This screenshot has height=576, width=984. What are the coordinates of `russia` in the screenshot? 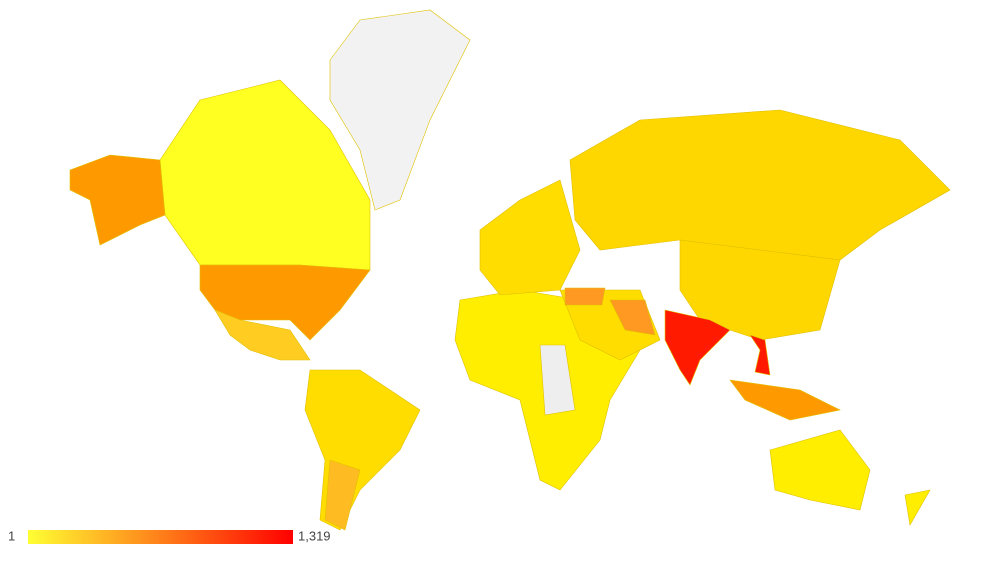 It's located at (760, 185).